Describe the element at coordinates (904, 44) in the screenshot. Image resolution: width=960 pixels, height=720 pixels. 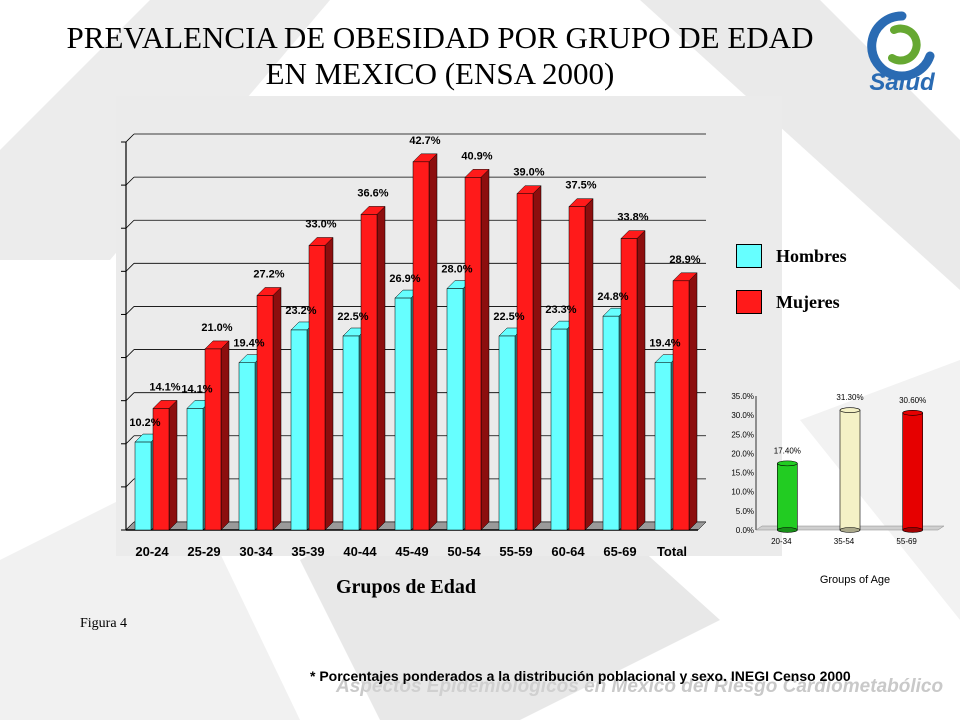
I see `logo-inner-arc` at that location.